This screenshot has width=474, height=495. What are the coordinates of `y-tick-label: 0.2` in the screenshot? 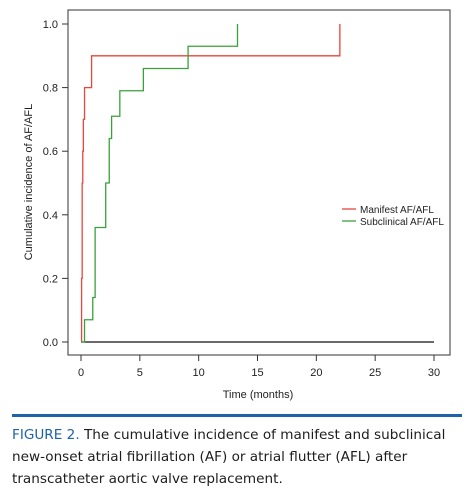 It's located at (50, 279).